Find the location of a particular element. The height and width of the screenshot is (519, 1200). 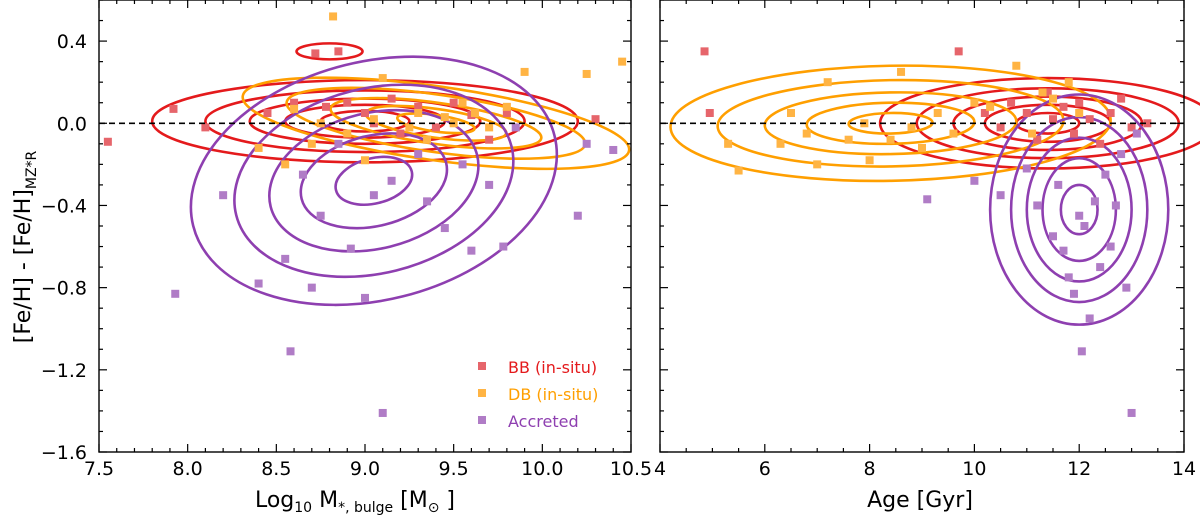

right-x-tick-label: 8 is located at coordinates (870, 469).